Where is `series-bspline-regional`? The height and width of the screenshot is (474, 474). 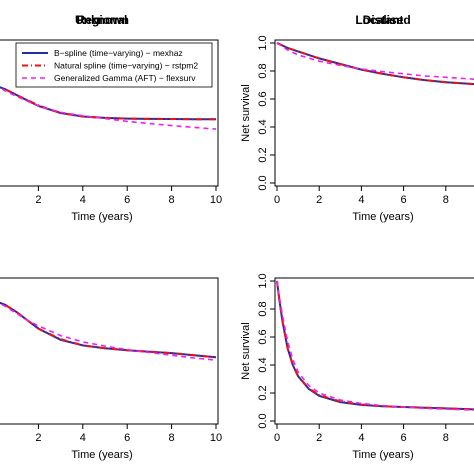
series-bspline-regional is located at coordinates (108, 330).